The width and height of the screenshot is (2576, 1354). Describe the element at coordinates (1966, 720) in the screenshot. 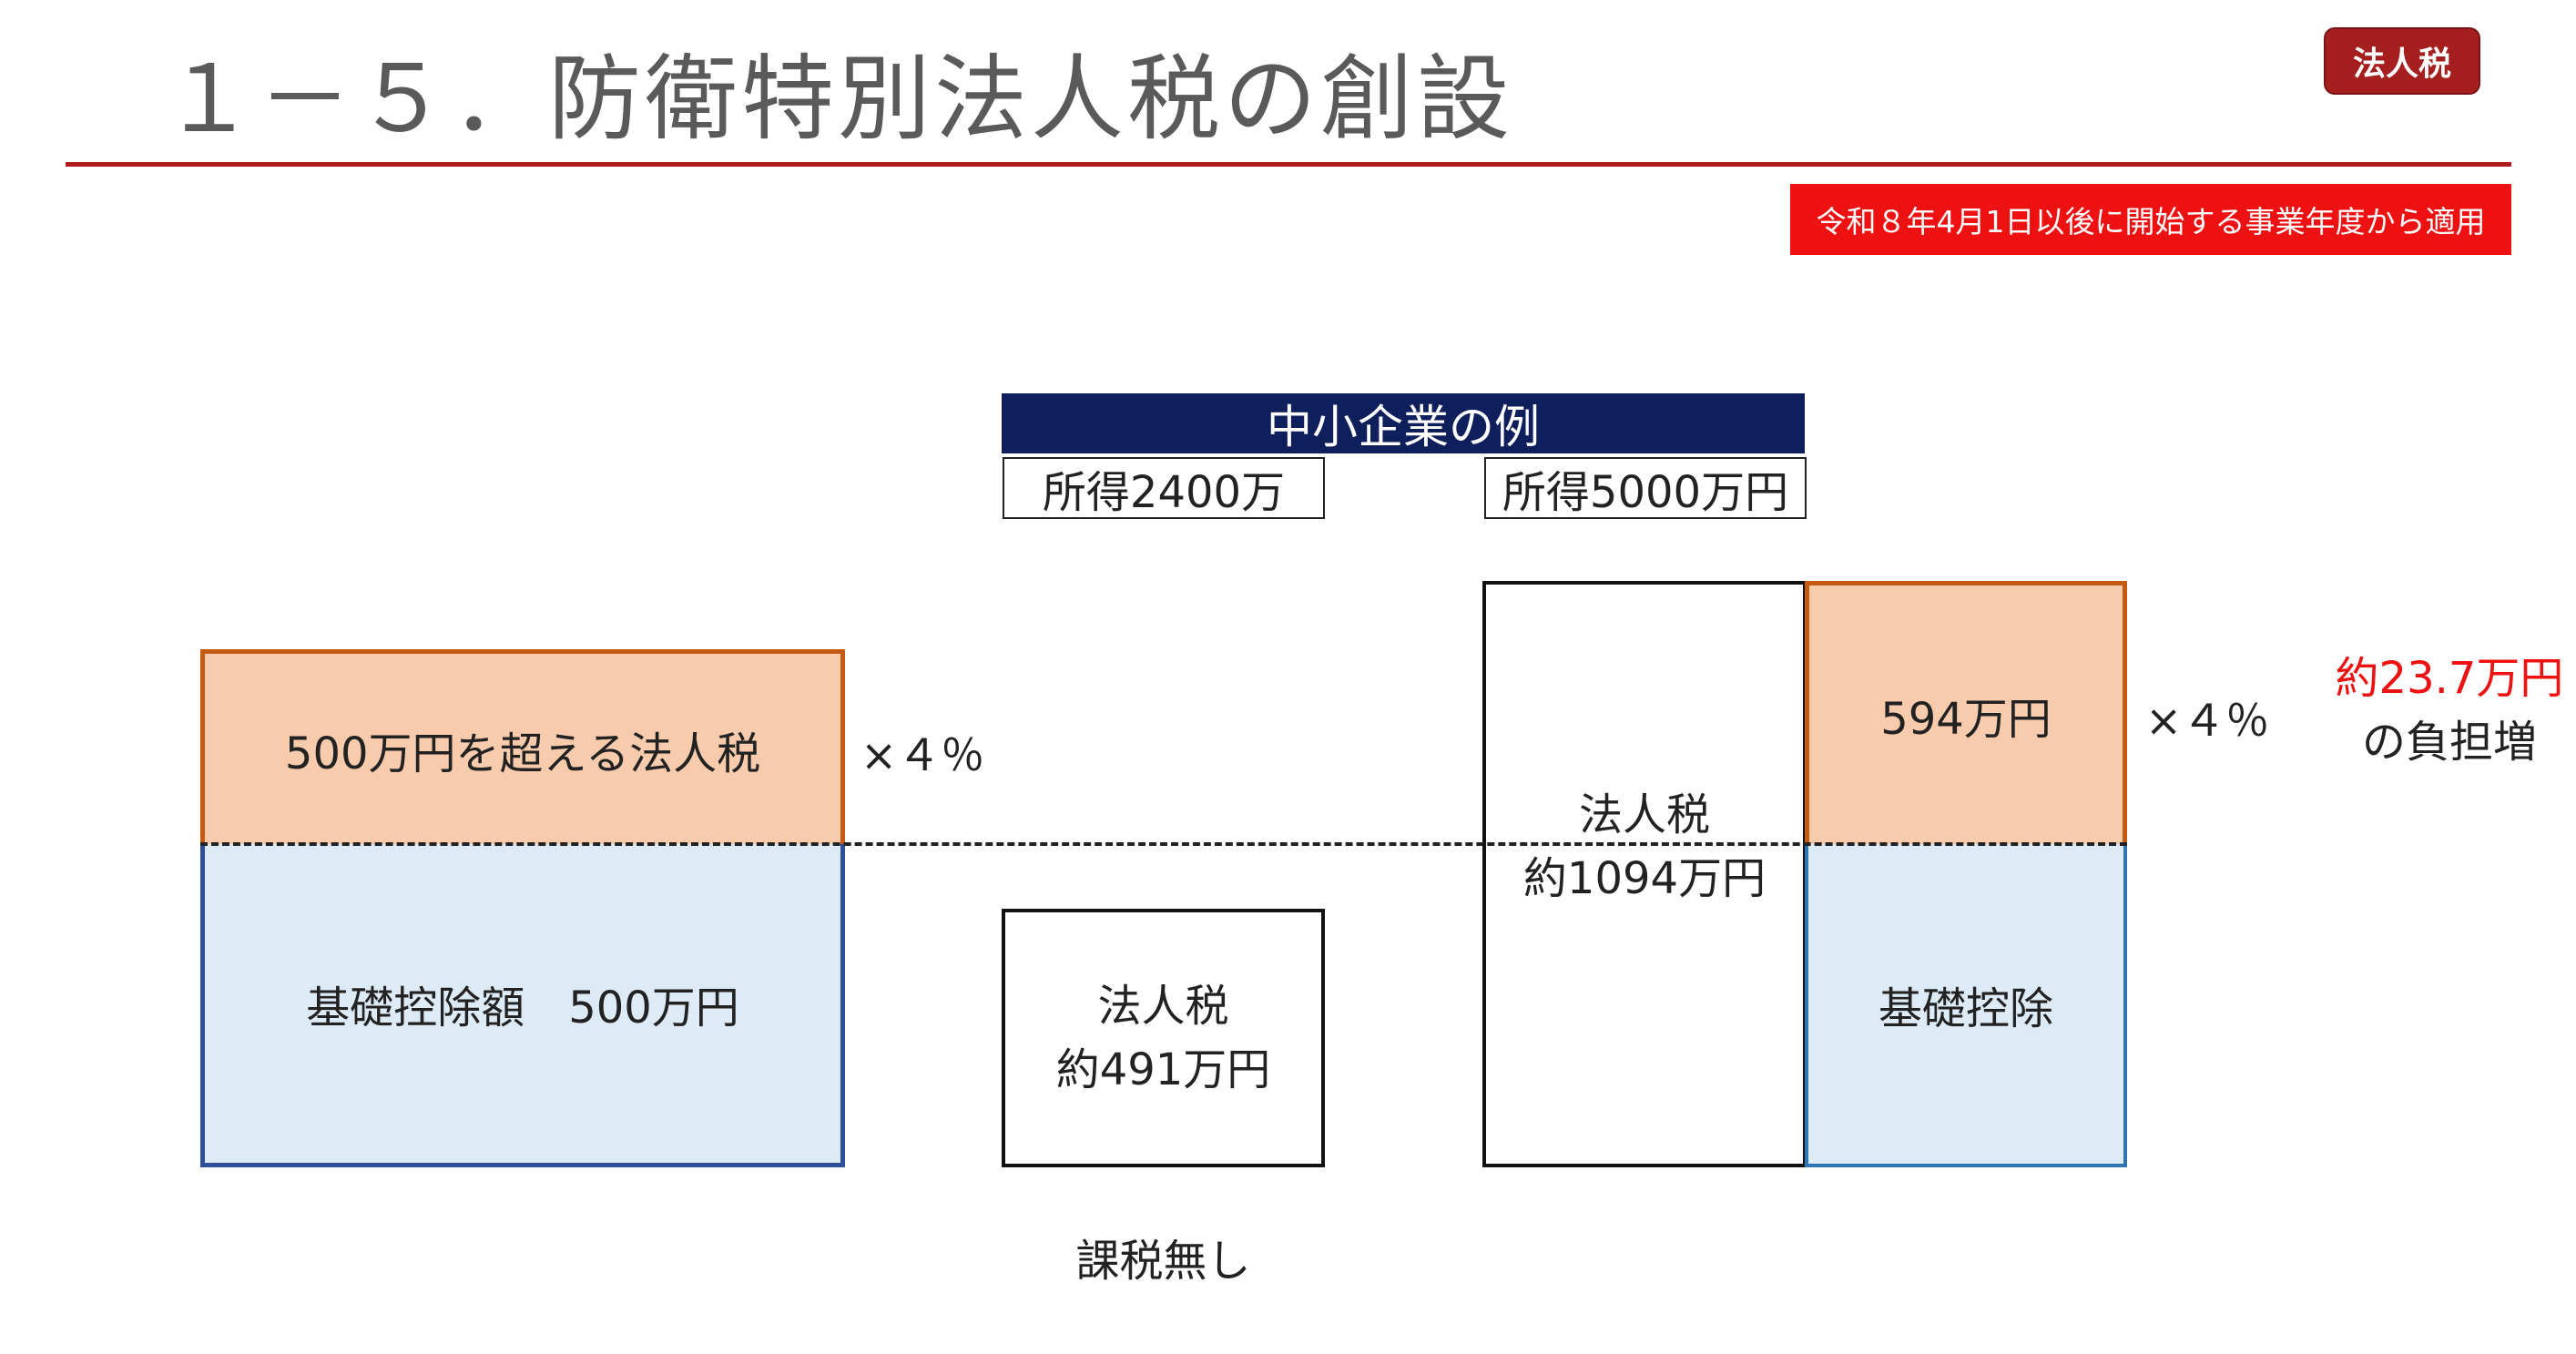

I see `excess-b-label: 594万円` at that location.